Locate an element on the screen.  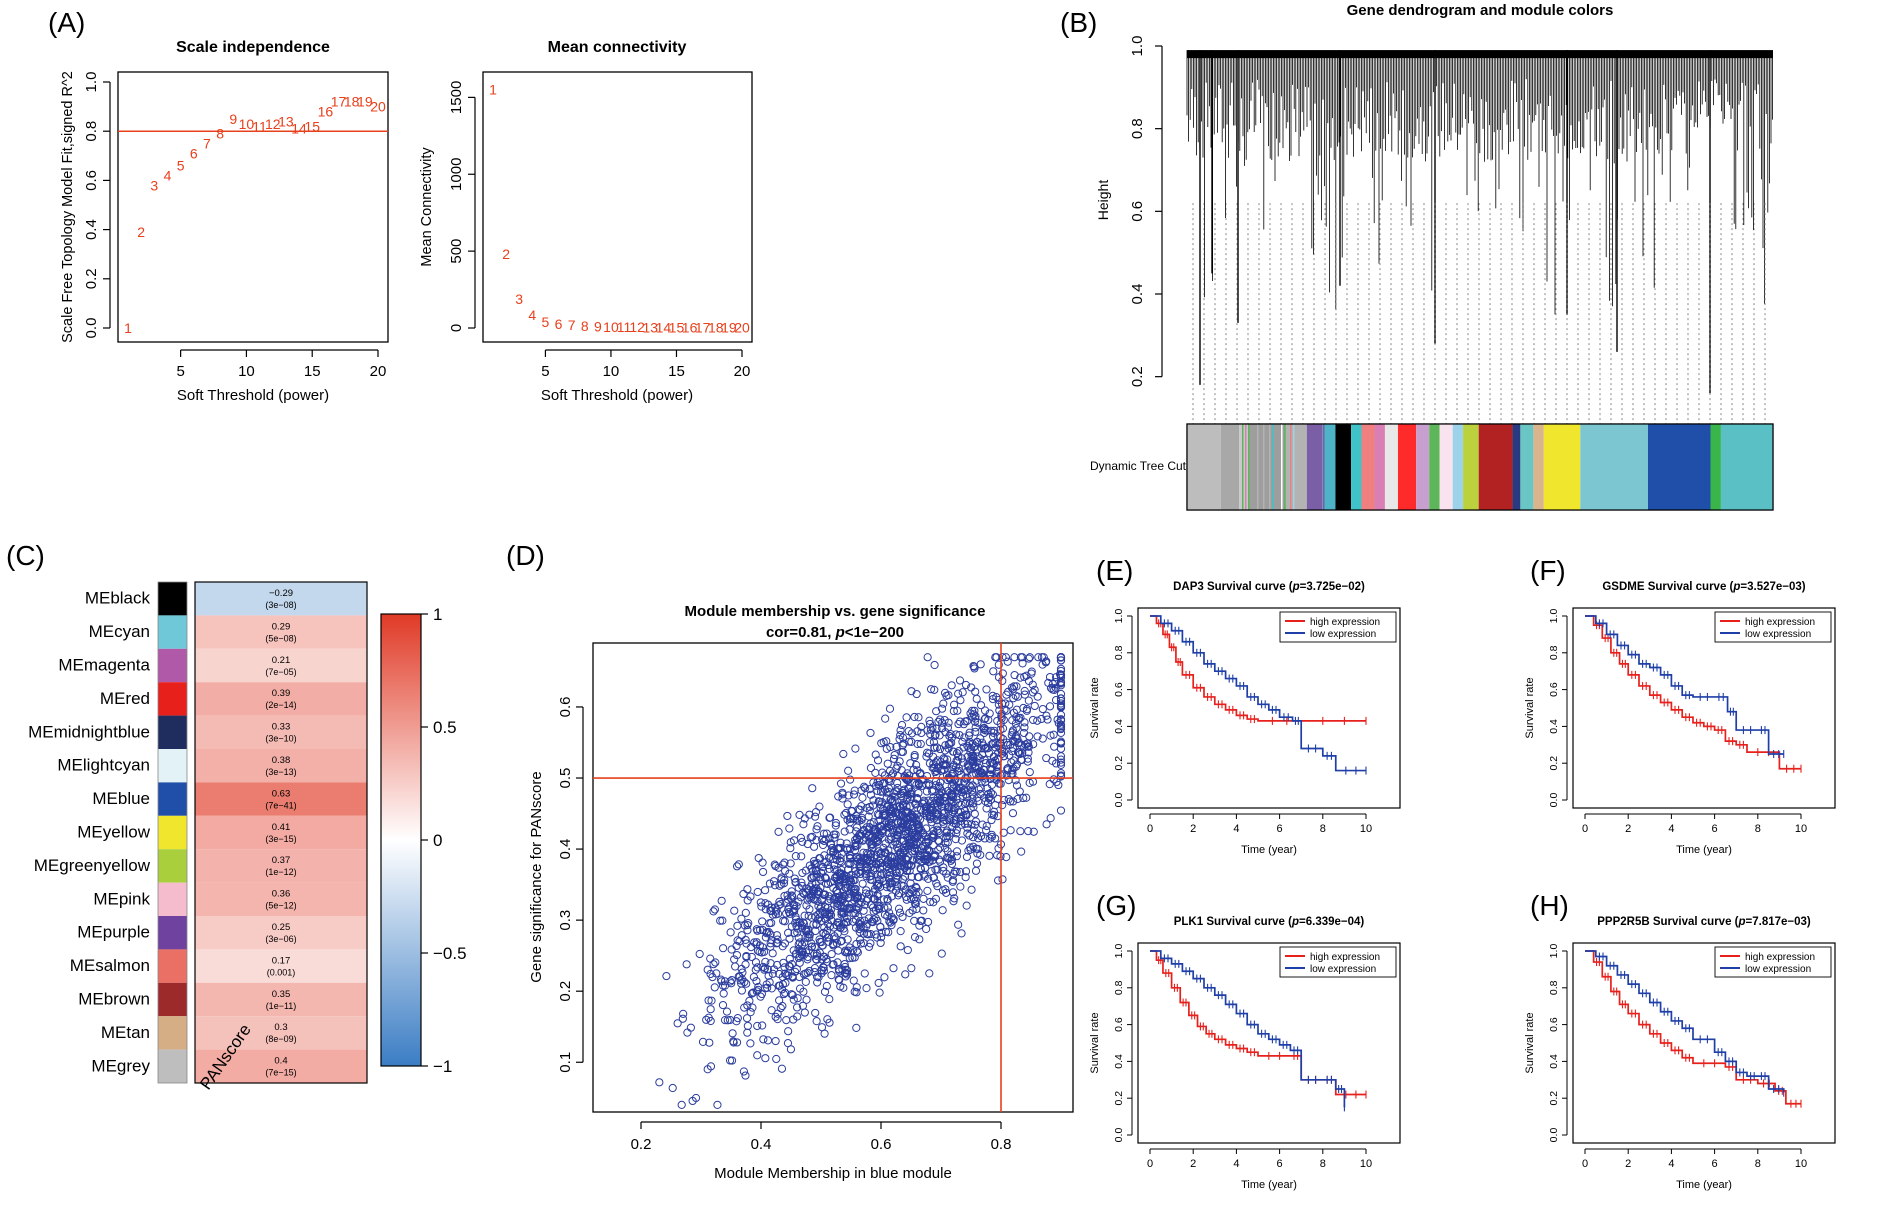
row-label: MEblue is located at coordinates (121, 798).